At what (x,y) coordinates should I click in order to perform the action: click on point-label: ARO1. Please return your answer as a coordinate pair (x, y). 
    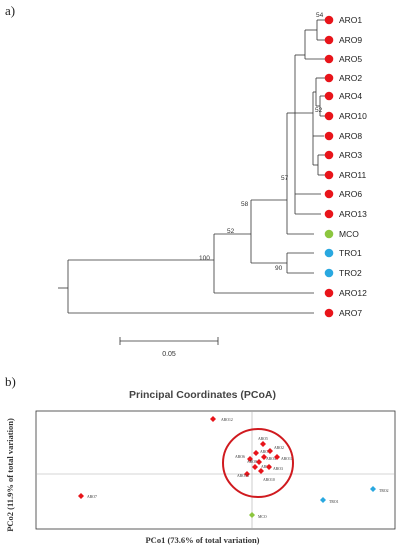
    Looking at the image, I should click on (265, 452).